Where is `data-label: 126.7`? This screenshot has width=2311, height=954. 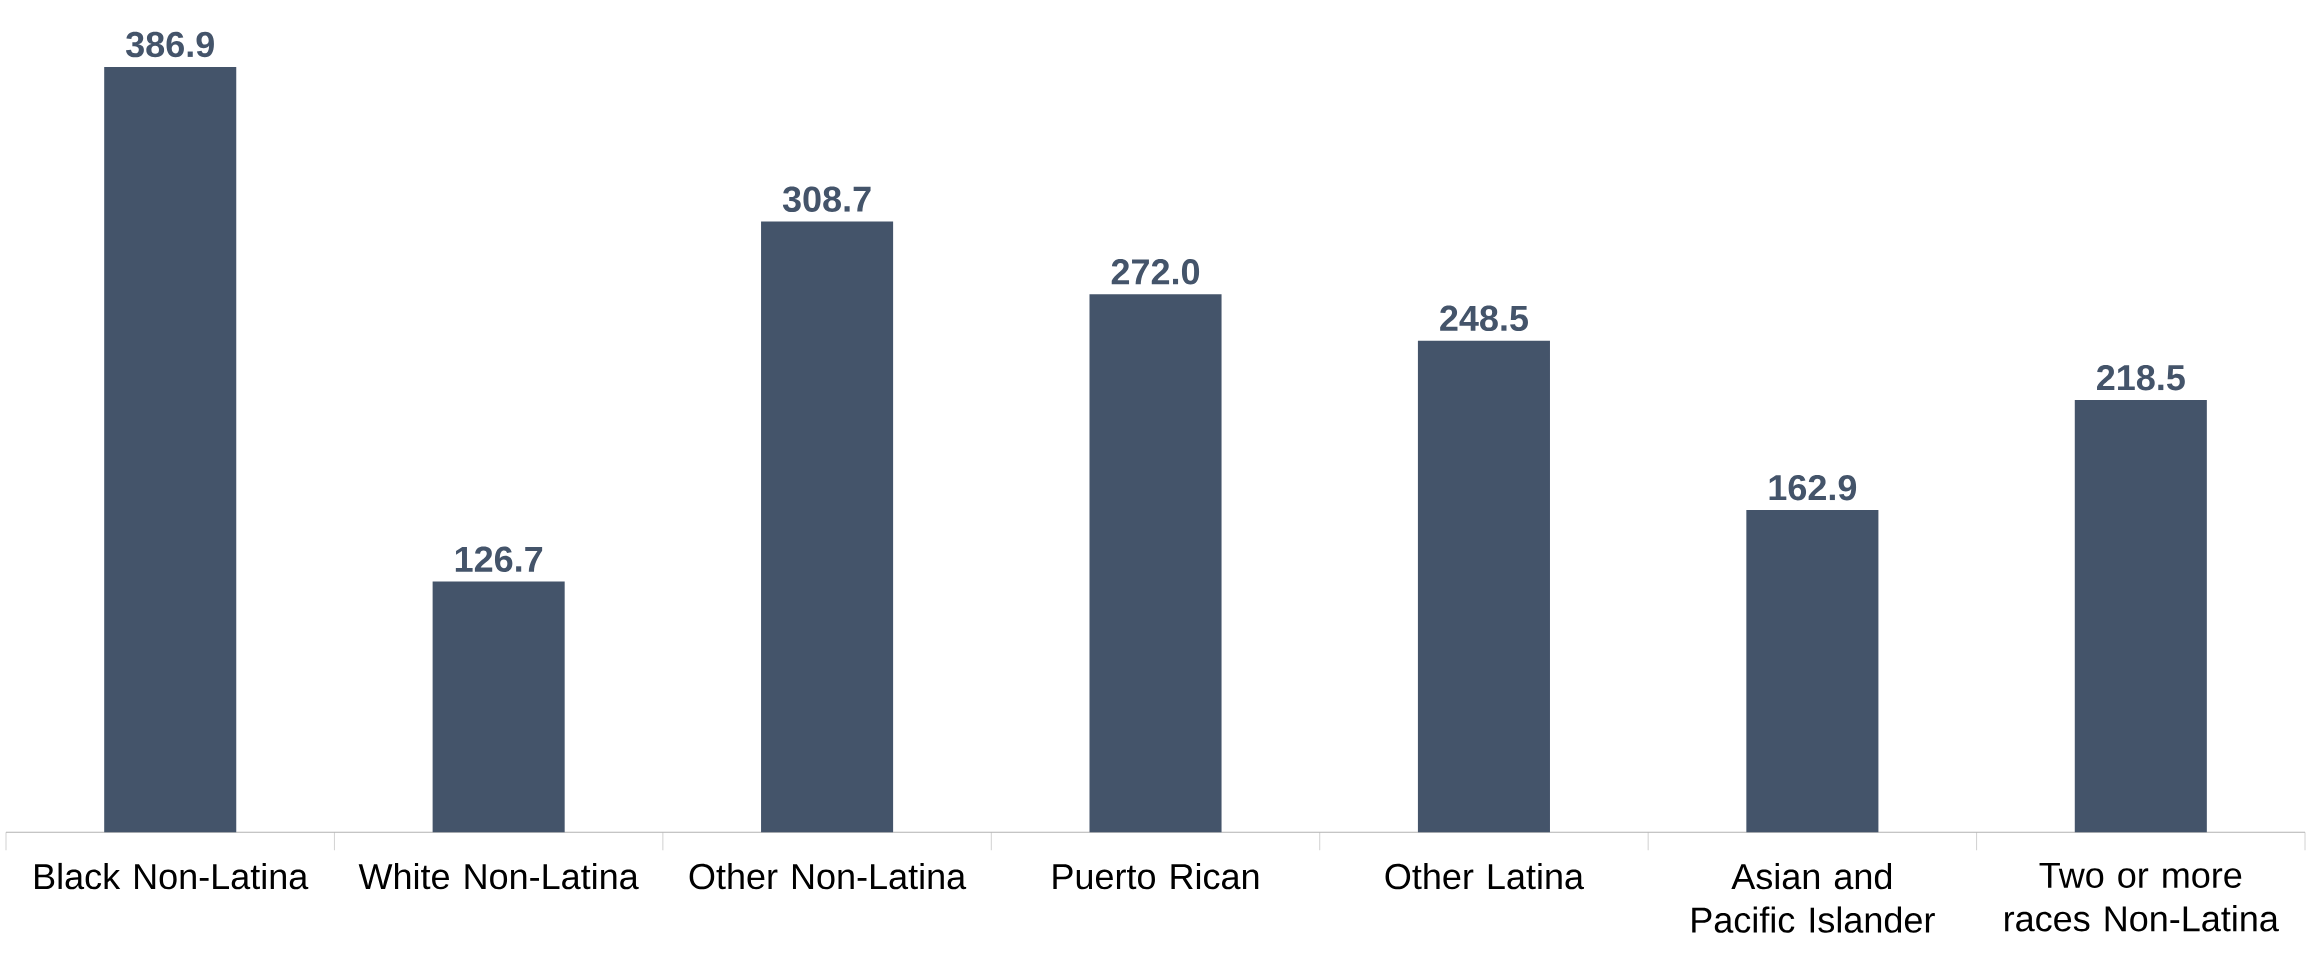
data-label: 126.7 is located at coordinates (499, 559).